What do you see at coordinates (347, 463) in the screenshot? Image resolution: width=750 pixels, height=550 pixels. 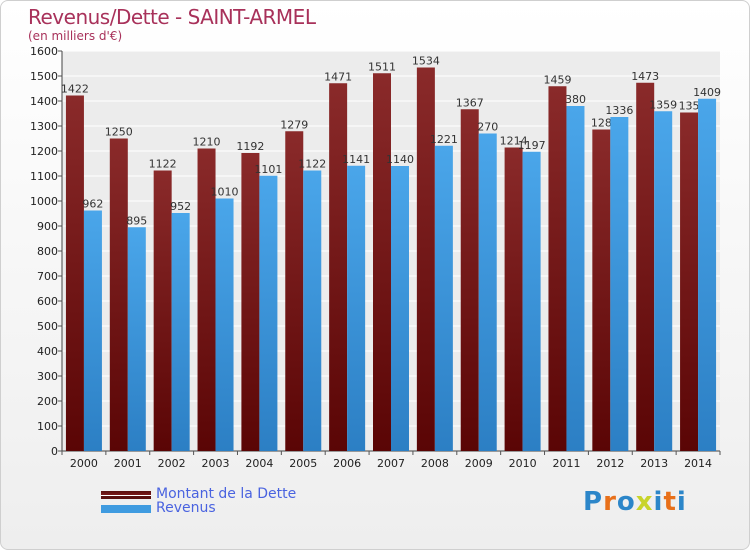 I see `x-tick-label: 2006` at bounding box center [347, 463].